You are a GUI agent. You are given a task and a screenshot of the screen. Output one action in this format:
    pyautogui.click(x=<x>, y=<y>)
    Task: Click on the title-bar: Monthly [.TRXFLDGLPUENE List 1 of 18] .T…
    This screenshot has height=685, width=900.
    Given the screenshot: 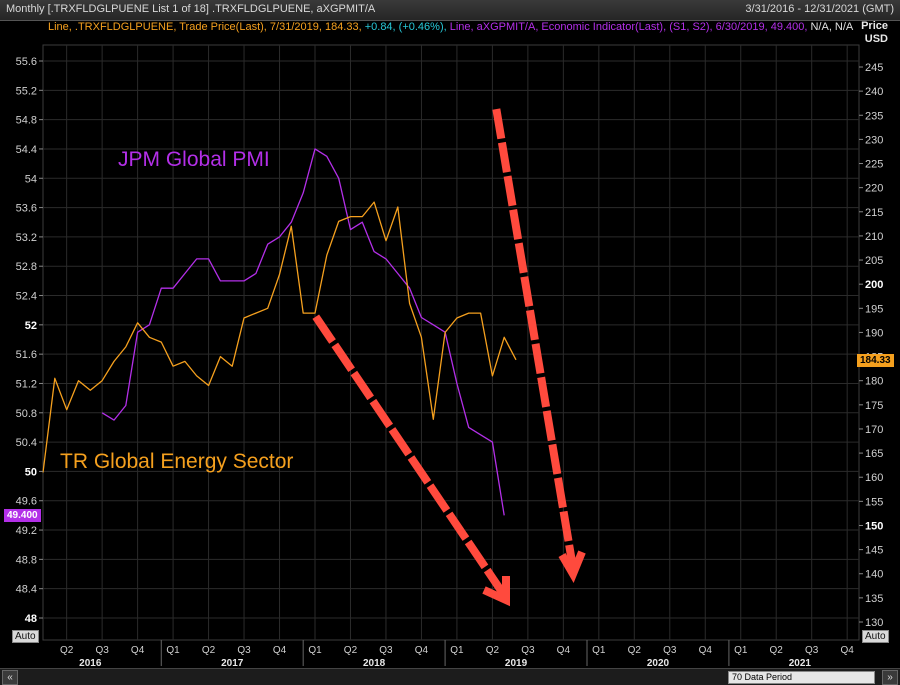 What is the action you would take?
    pyautogui.click(x=450, y=10)
    